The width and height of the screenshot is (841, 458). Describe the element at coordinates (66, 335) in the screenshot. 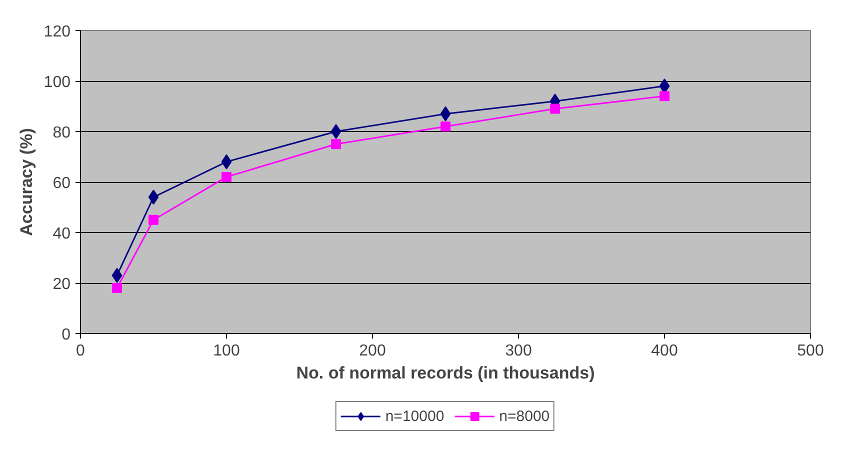

I see `y-tick-label: 0` at that location.